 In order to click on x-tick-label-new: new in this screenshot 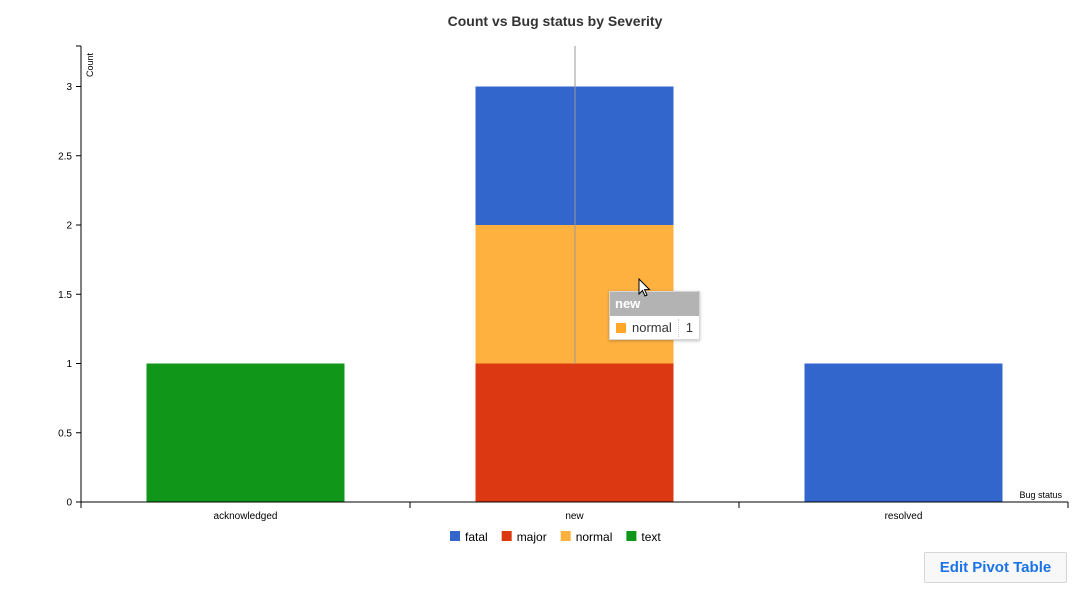, I will do `click(574, 516)`.